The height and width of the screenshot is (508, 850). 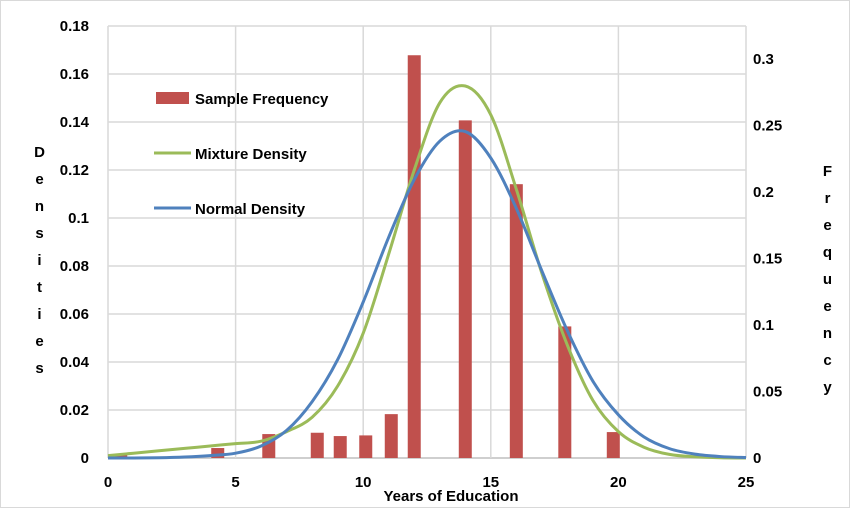 What do you see at coordinates (746, 482) in the screenshot?
I see `x-tick-label: 25` at bounding box center [746, 482].